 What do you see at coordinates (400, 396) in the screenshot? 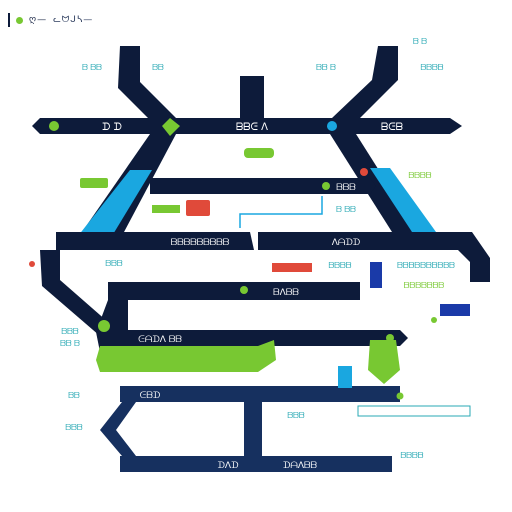
I see `station-bottom-green` at bounding box center [400, 396].